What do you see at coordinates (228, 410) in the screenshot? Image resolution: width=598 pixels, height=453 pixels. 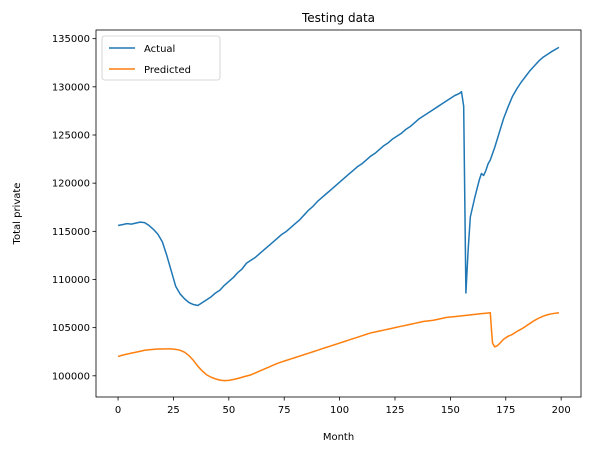 I see `x-tick-label: 50` at bounding box center [228, 410].